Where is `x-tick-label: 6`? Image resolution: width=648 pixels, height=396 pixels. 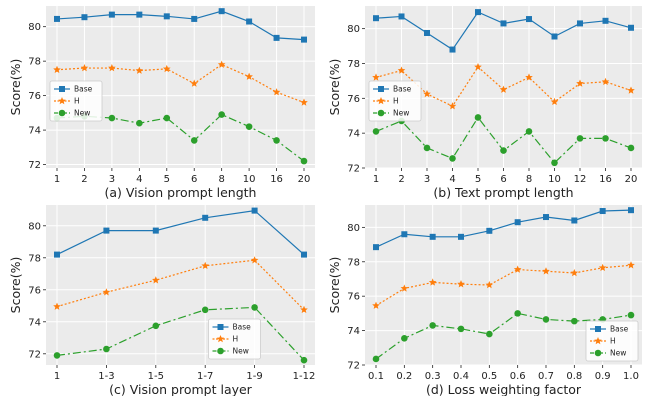 x-tick-label: 6 is located at coordinates (194, 179).